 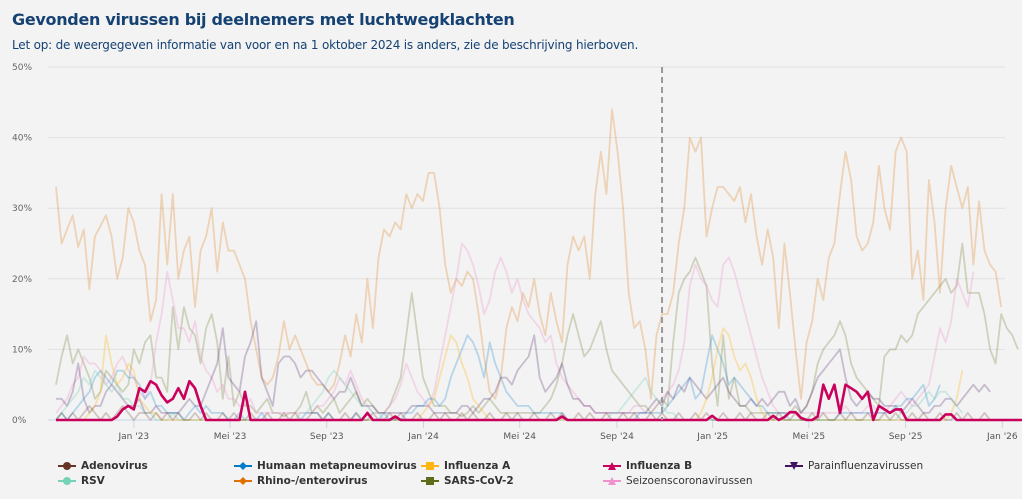 I want to click on legend-item-humaan-metapneumovirus: Humaan metapneumovirus, so click(x=325, y=466).